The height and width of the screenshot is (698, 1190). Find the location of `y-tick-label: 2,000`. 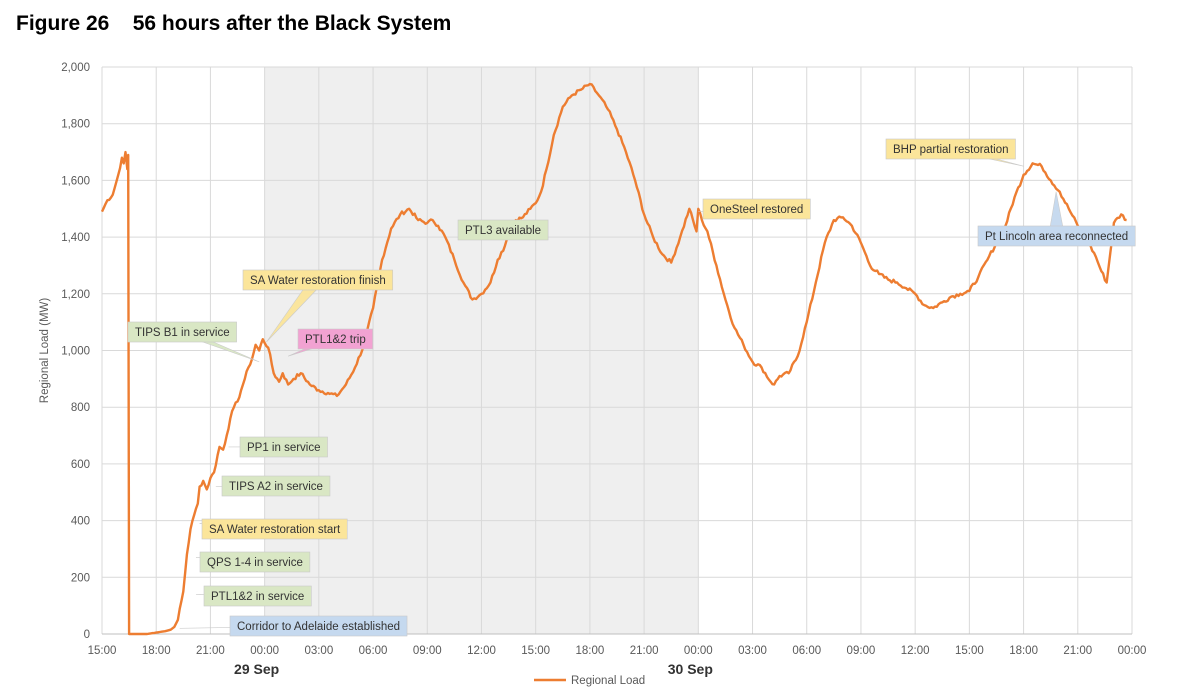

y-tick-label: 2,000 is located at coordinates (75, 68).